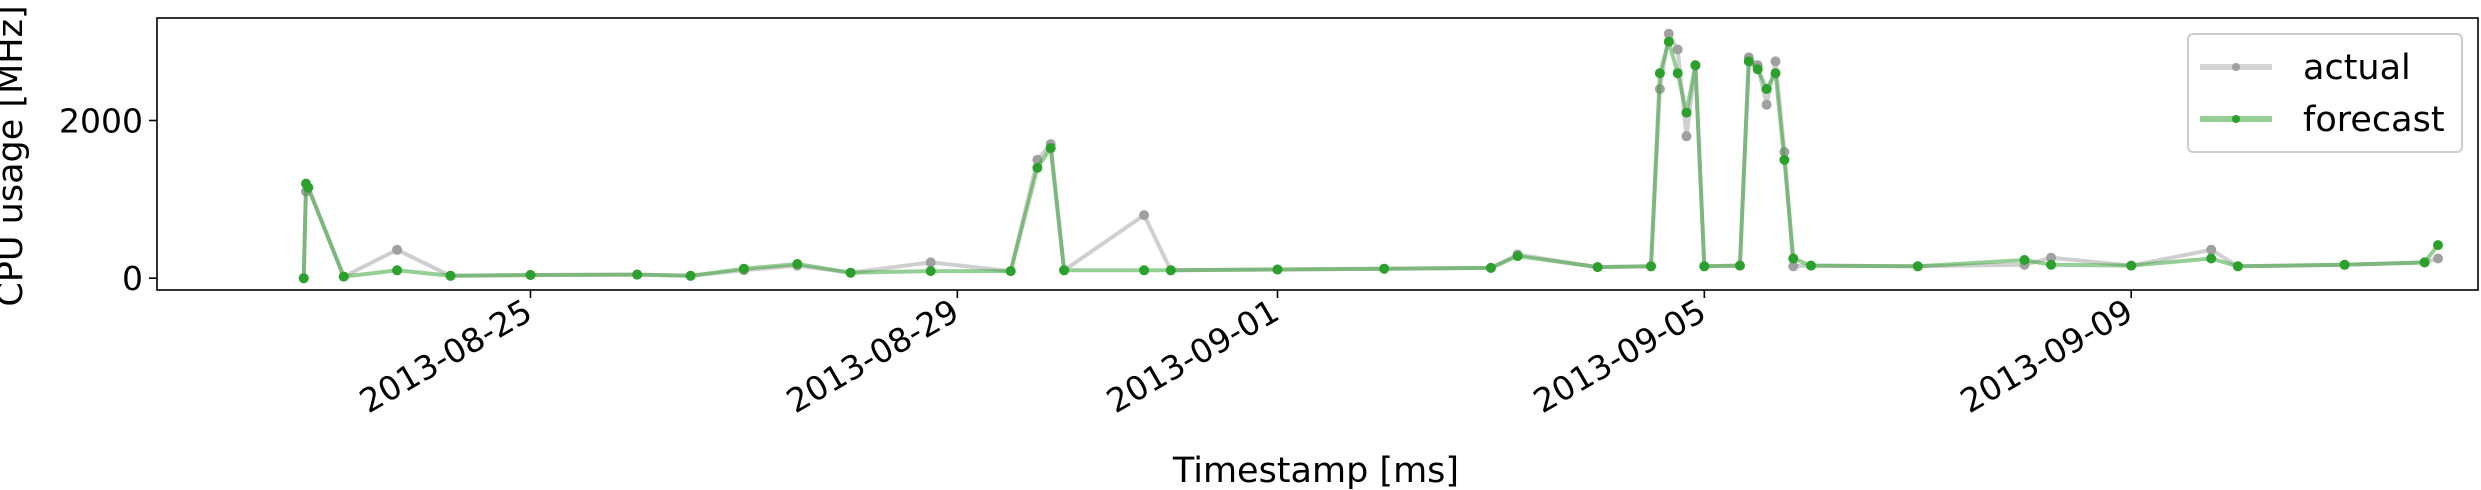 The width and height of the screenshot is (2481, 490). I want to click on x-tick-label: 2013-09-09, so click(2047, 356).